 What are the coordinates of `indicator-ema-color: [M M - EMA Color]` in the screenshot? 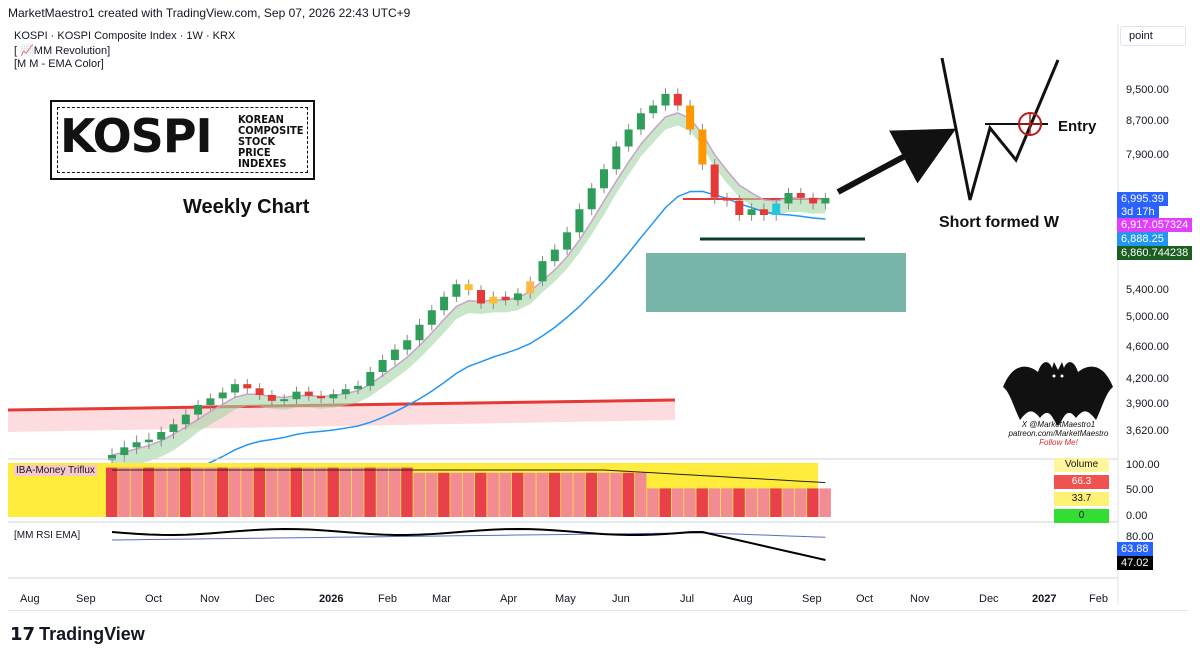 It's located at (59, 64).